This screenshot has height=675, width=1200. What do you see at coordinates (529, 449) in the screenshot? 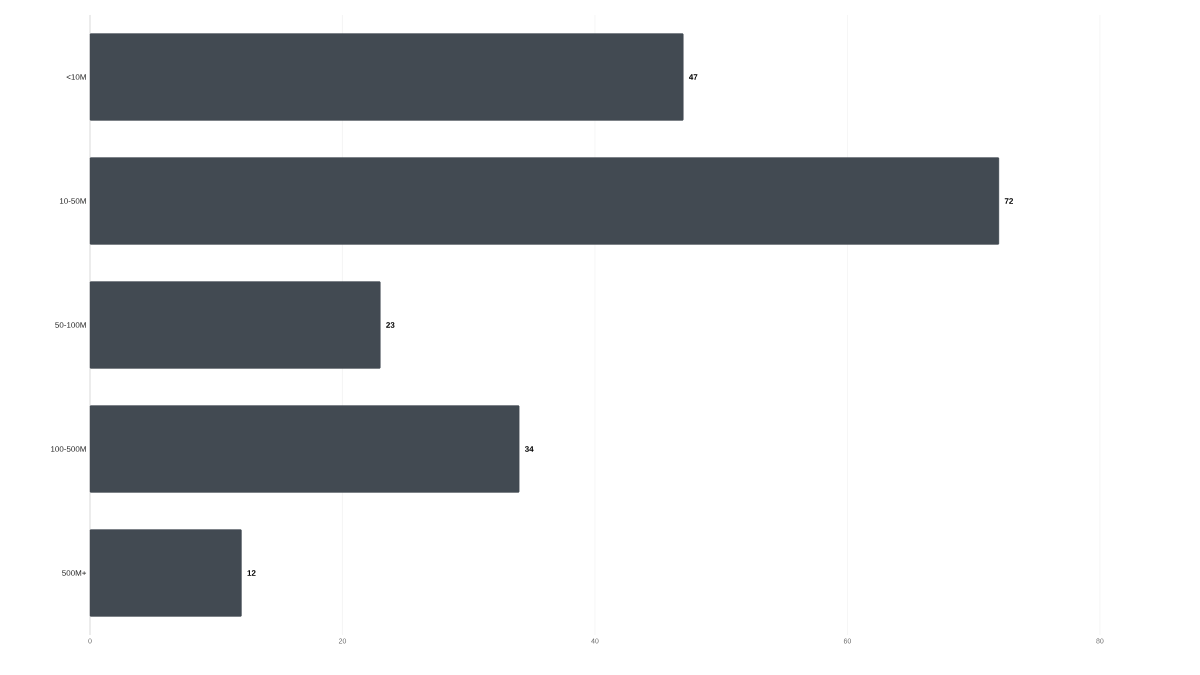
I see `data-label: 34` at bounding box center [529, 449].